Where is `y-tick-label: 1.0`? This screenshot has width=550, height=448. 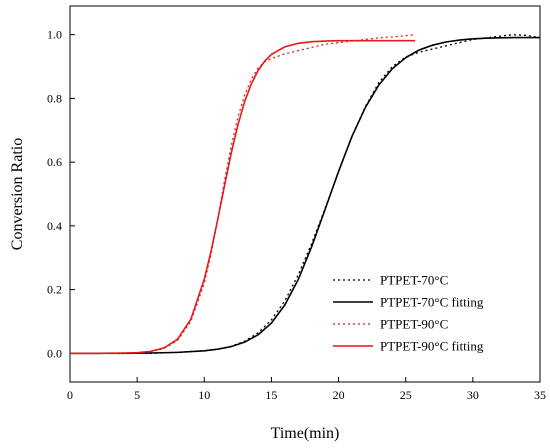
y-tick-label: 1.0 is located at coordinates (54, 35).